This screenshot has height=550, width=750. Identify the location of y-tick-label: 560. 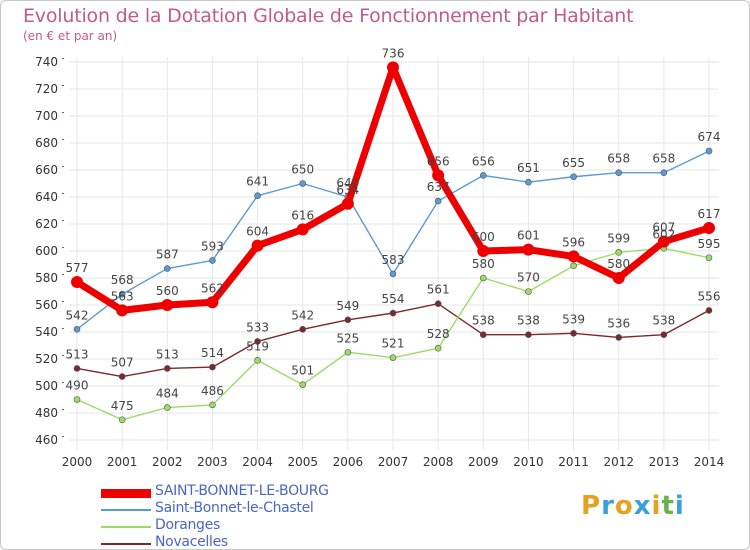
(46, 305).